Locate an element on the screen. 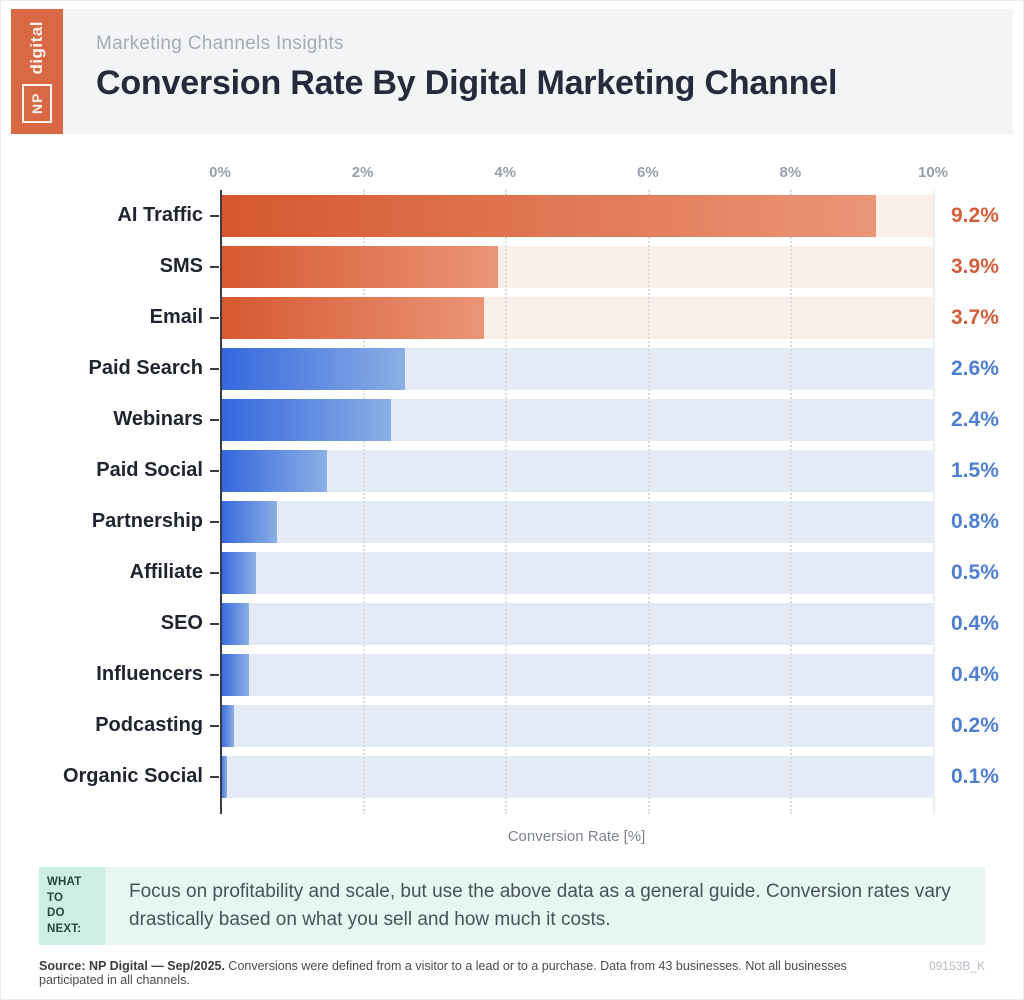 This screenshot has height=1000, width=1024. row-label: Partnership is located at coordinates (147, 521).